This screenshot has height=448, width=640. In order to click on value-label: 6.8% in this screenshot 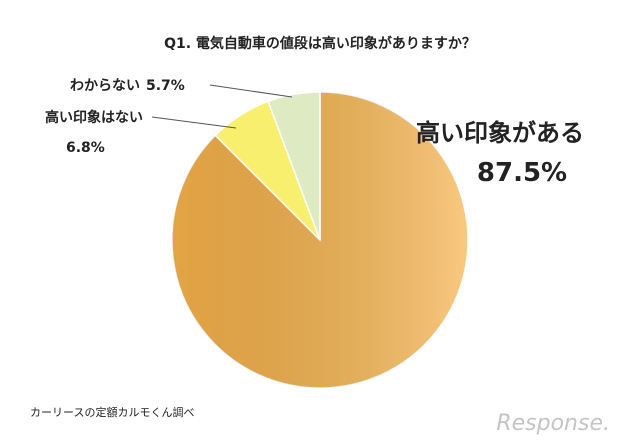, I will do `click(85, 148)`.